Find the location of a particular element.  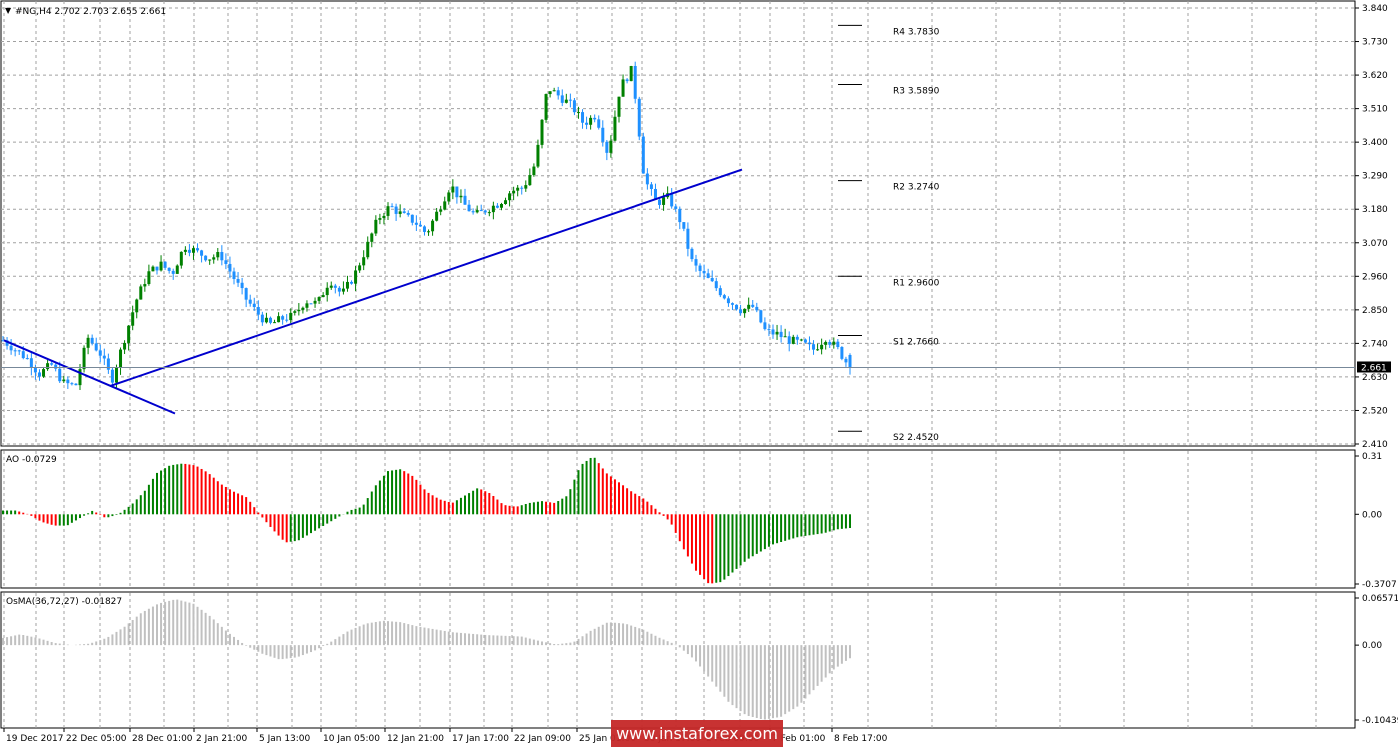

osma-histogram is located at coordinates (426, 659).